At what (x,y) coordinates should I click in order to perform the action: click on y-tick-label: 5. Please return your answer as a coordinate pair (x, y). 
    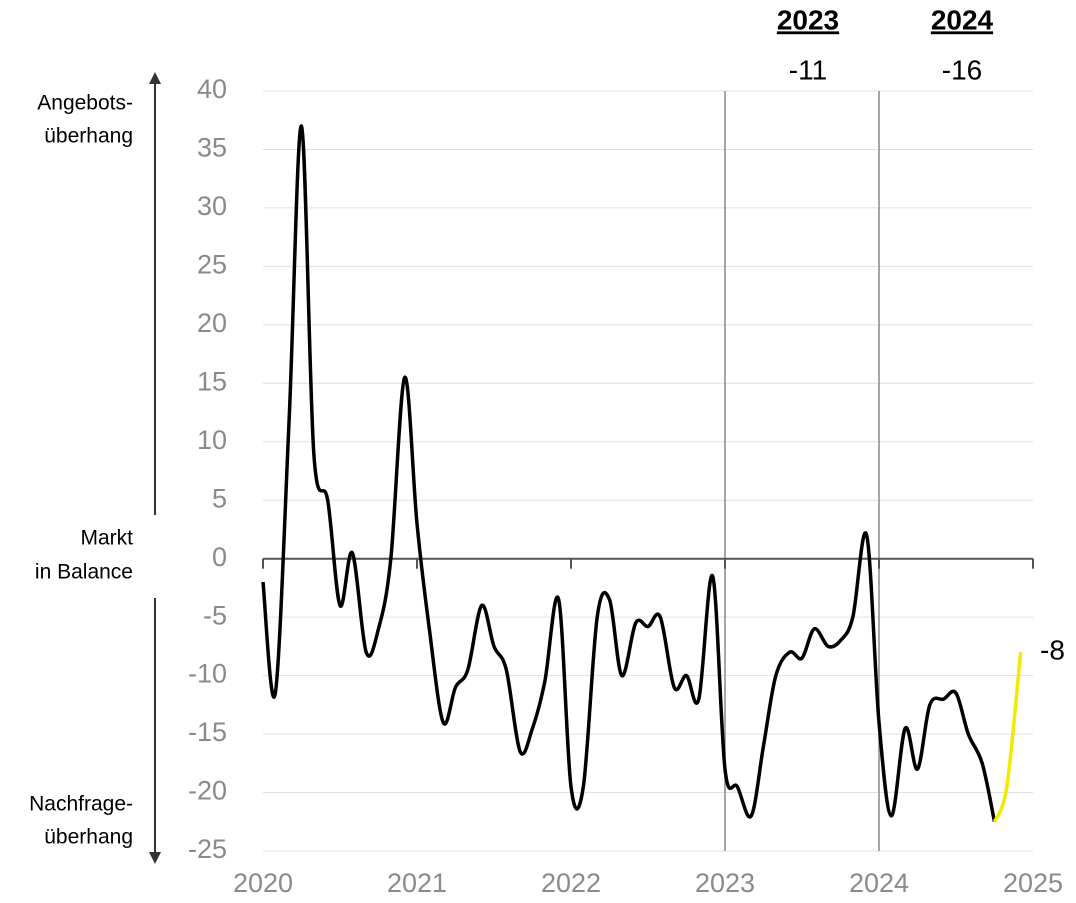
    Looking at the image, I should click on (219, 498).